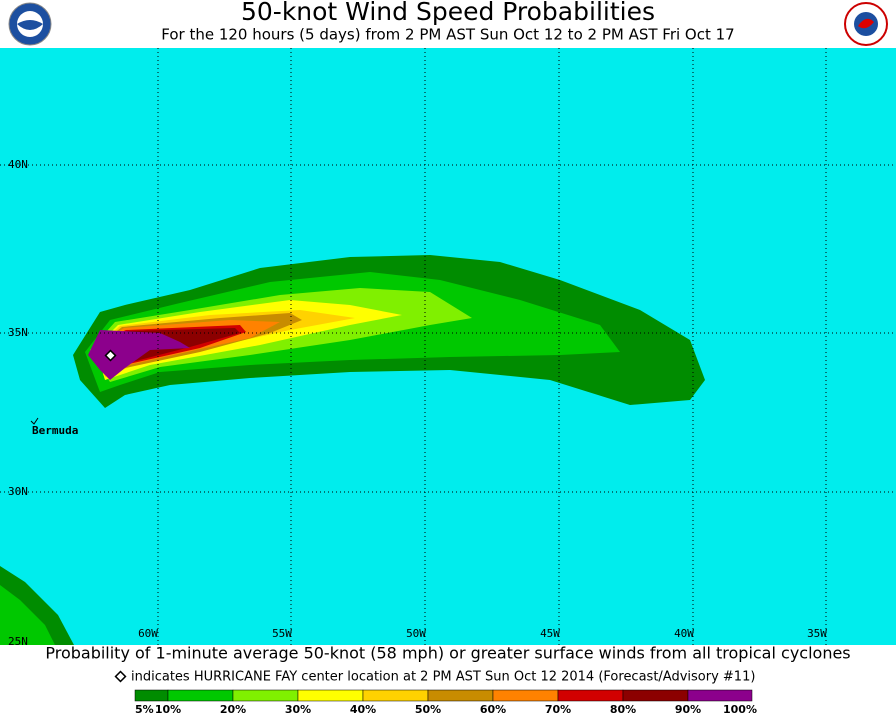 This screenshot has width=896, height=720. What do you see at coordinates (18, 641) in the screenshot?
I see `latitude-label: 25N` at bounding box center [18, 641].